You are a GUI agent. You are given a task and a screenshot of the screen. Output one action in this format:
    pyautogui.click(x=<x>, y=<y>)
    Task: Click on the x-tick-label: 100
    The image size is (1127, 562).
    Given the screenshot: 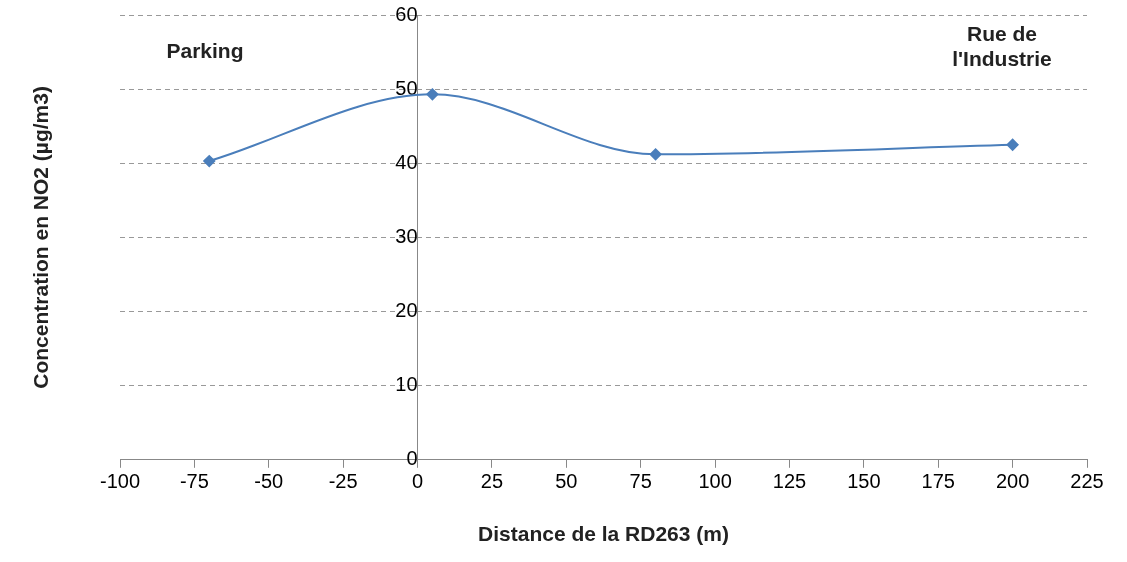 What is the action you would take?
    pyautogui.click(x=715, y=481)
    